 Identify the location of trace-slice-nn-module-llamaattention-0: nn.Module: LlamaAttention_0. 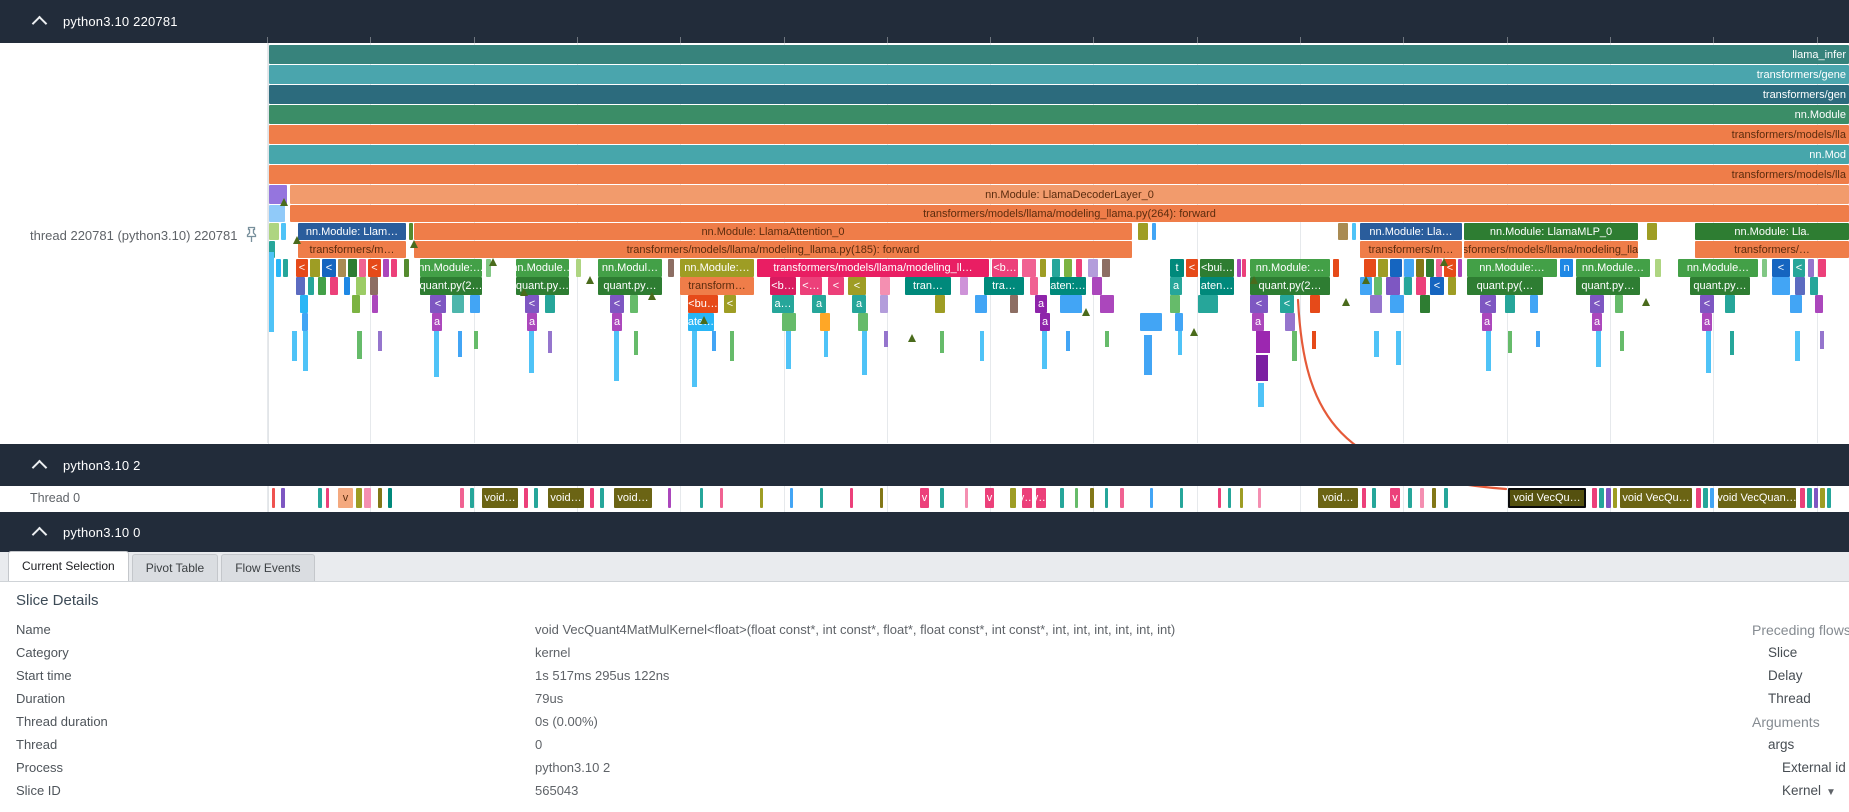
(773, 231).